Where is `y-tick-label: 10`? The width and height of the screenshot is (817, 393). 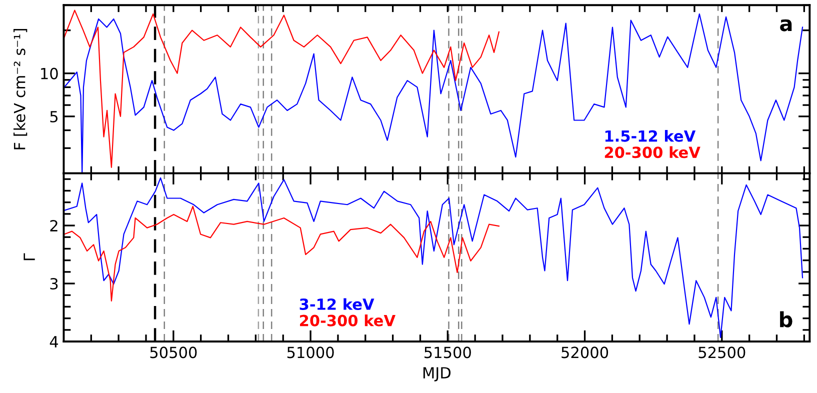
y-tick-label: 10 is located at coordinates (49, 74).